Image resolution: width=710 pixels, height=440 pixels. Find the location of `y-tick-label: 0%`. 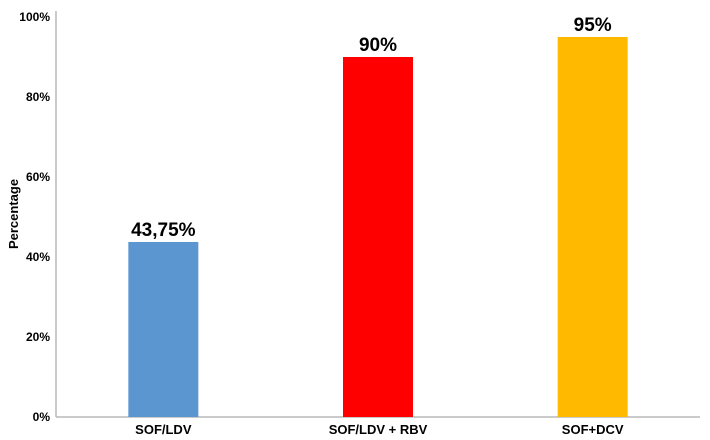

y-tick-label: 0% is located at coordinates (42, 417).